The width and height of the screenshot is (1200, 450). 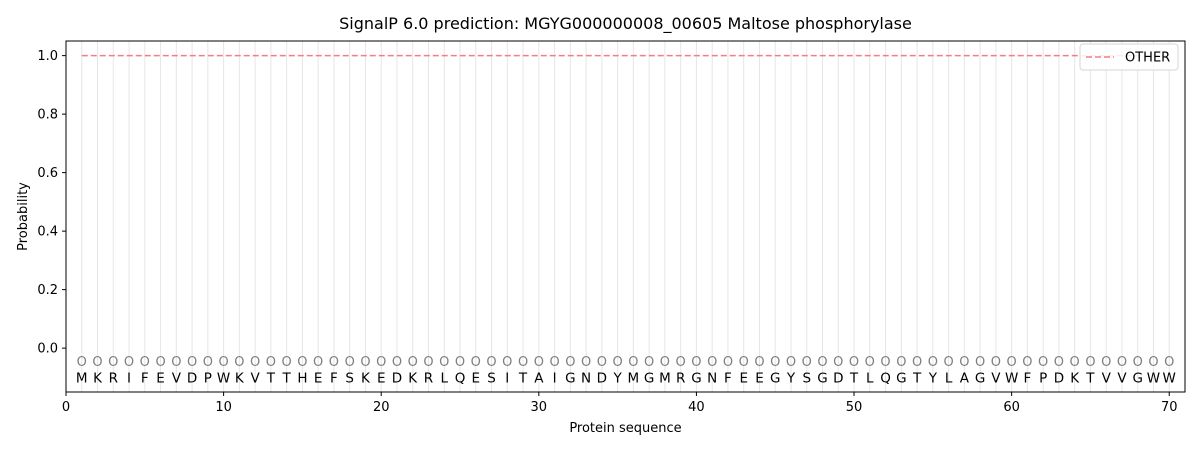 What do you see at coordinates (1011, 378) in the screenshot?
I see `residue-label: W` at bounding box center [1011, 378].